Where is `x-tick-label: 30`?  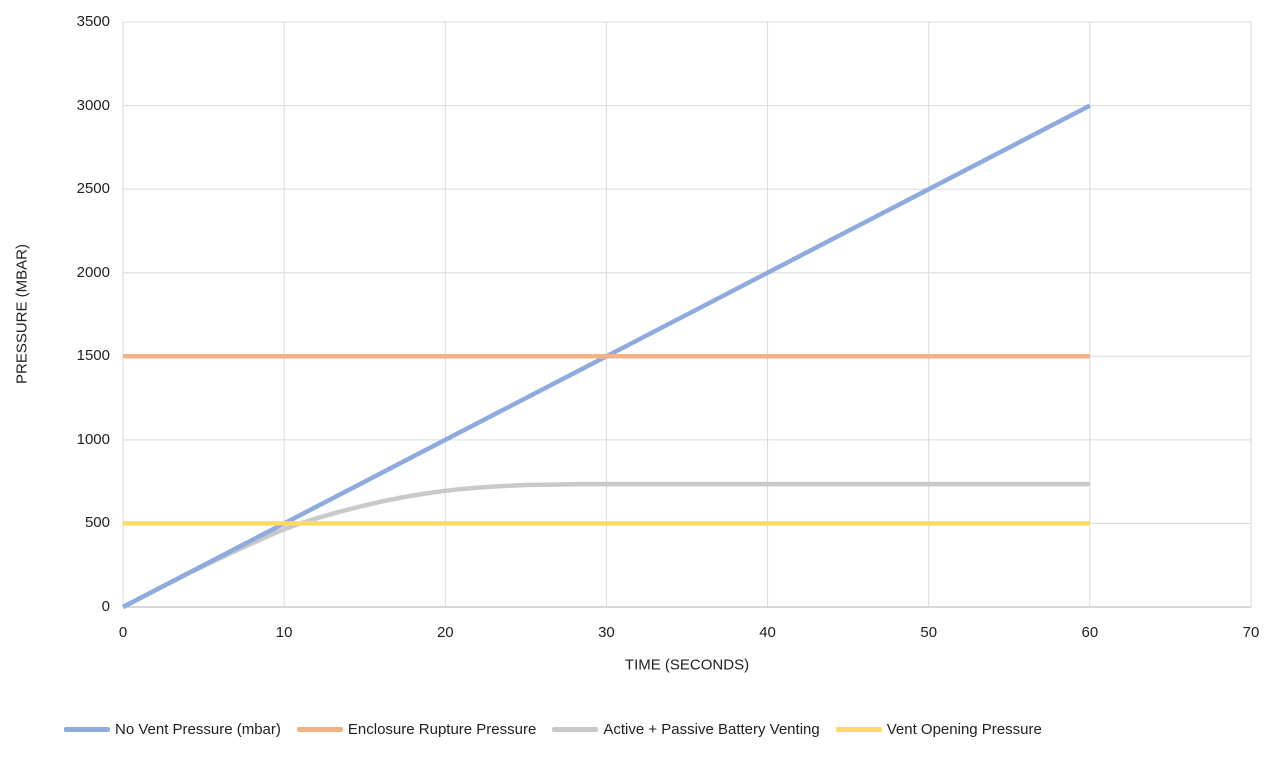 x-tick-label: 30 is located at coordinates (606, 632).